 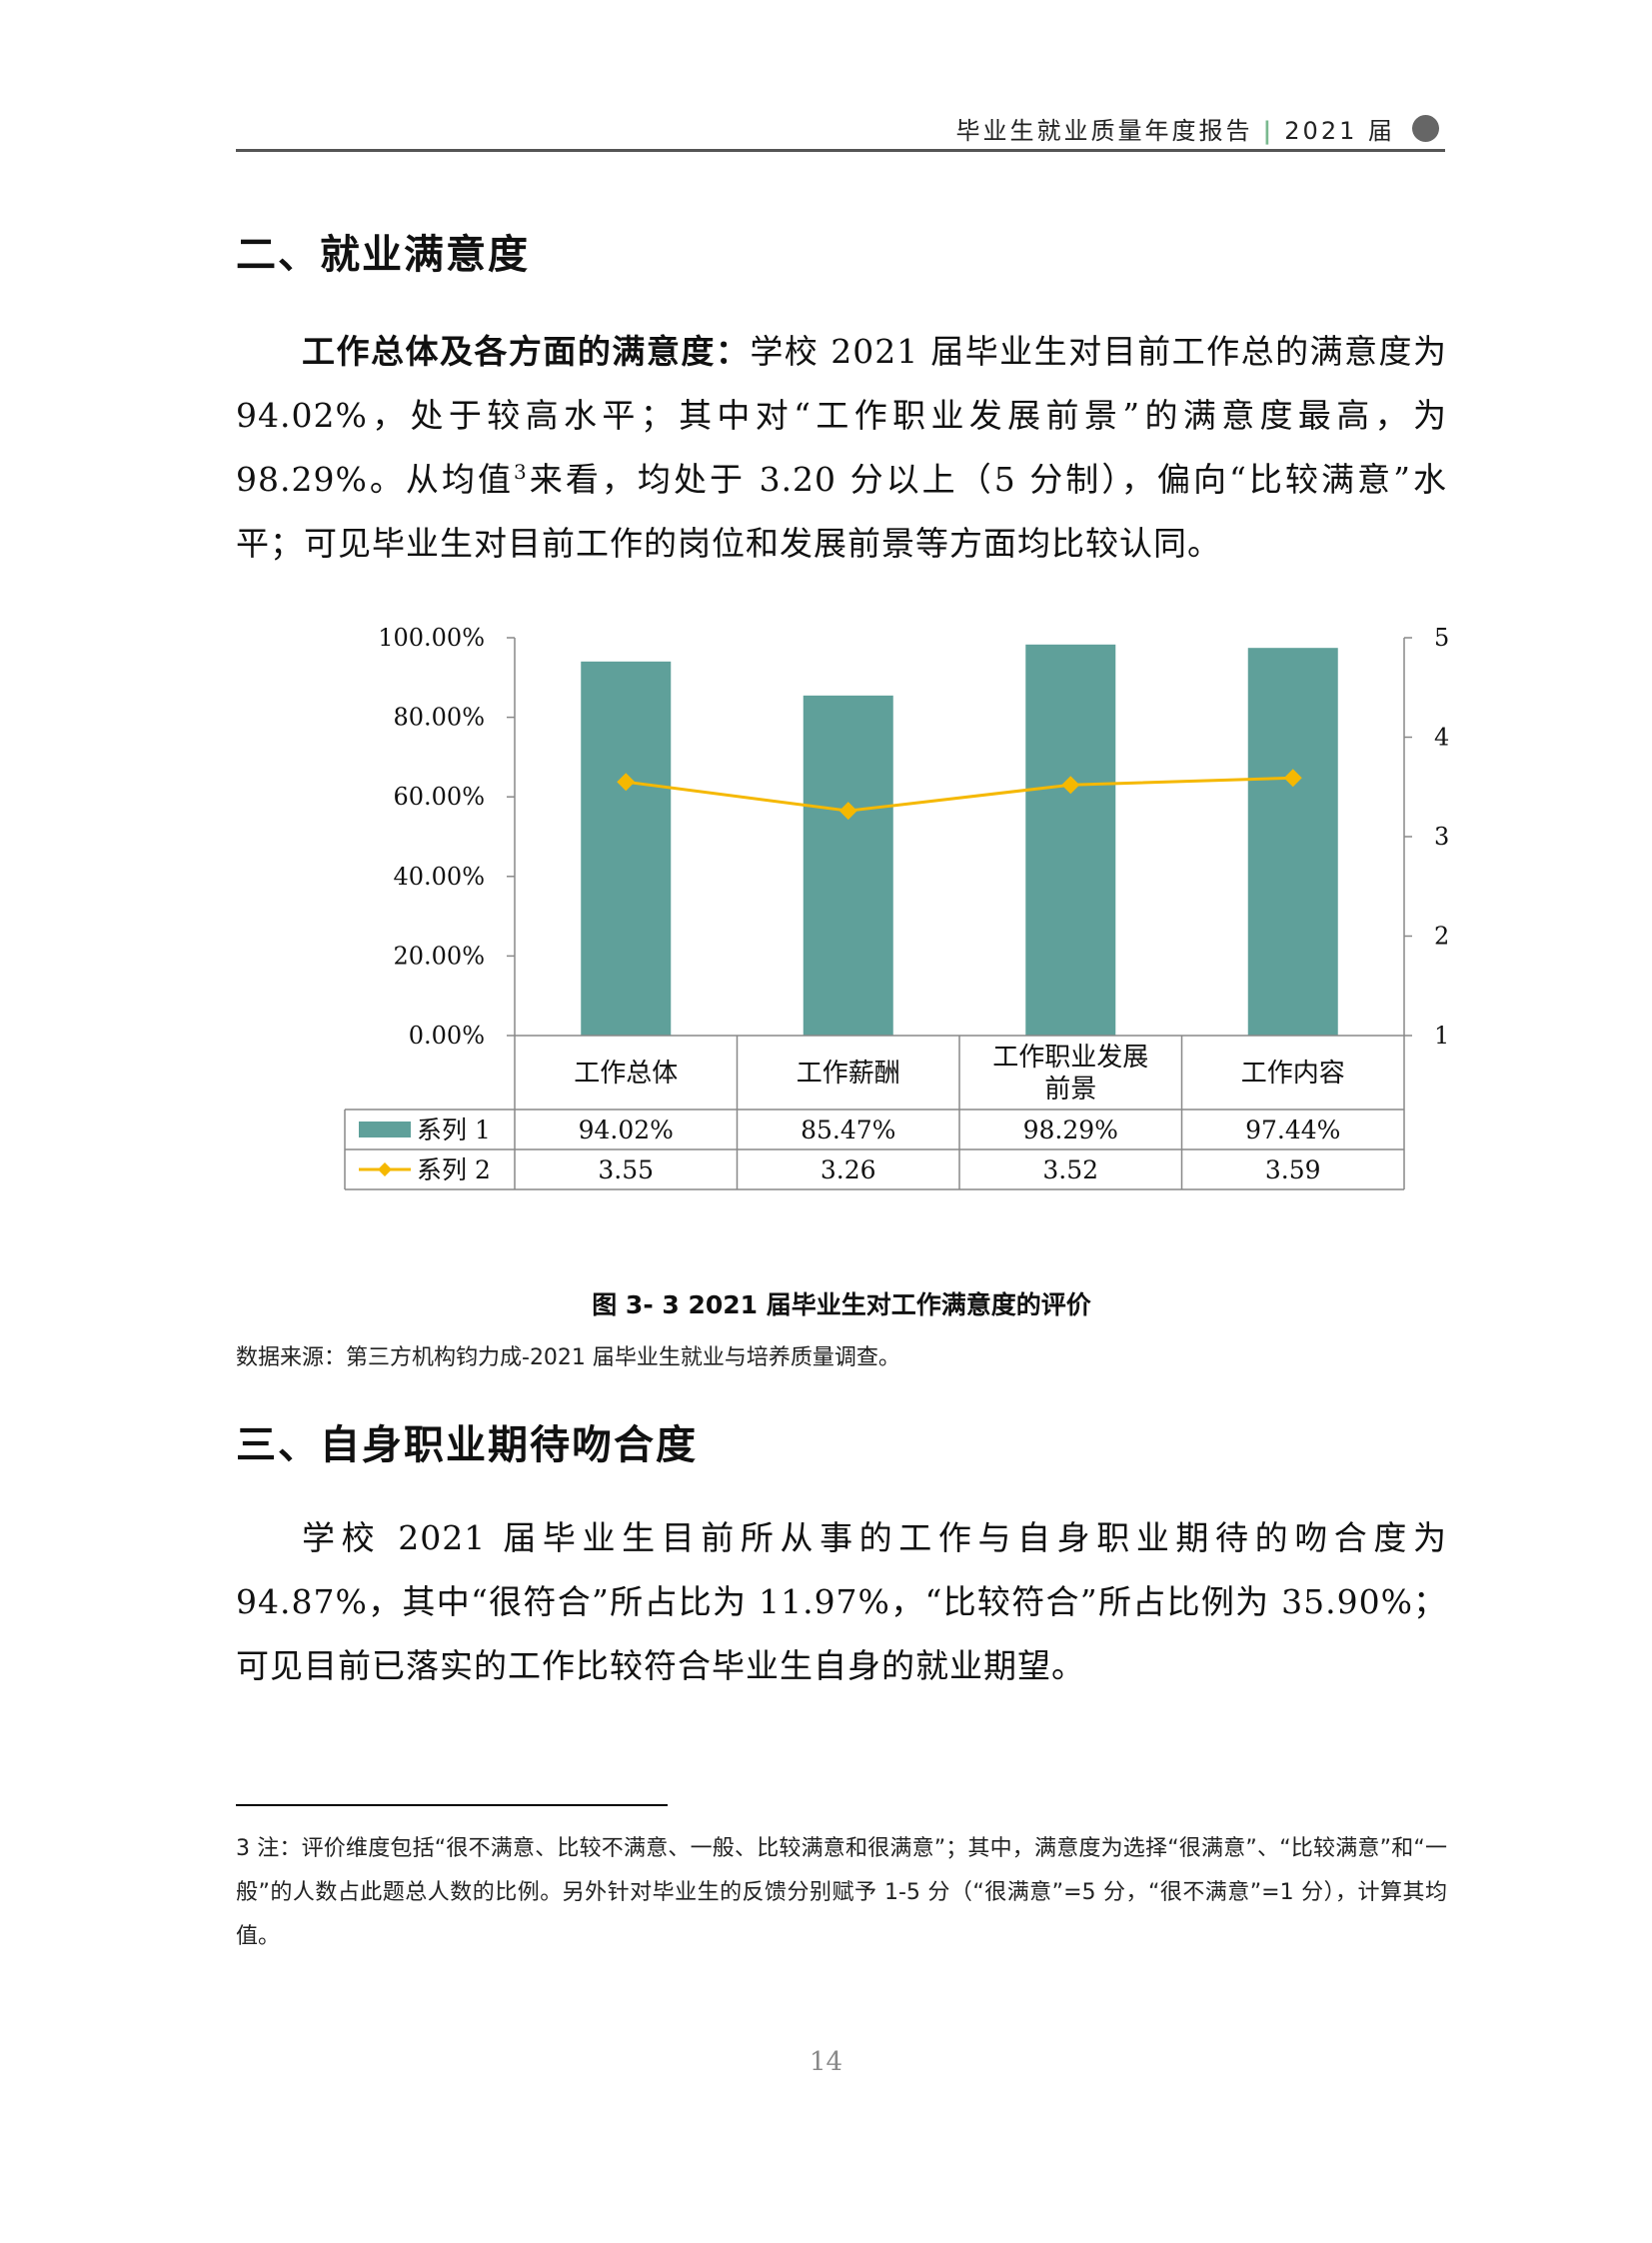 I want to click on figure-source: 数据来源：第三方机构钧力成-2021 届毕业生就业与培养质量调查。, so click(x=568, y=1357).